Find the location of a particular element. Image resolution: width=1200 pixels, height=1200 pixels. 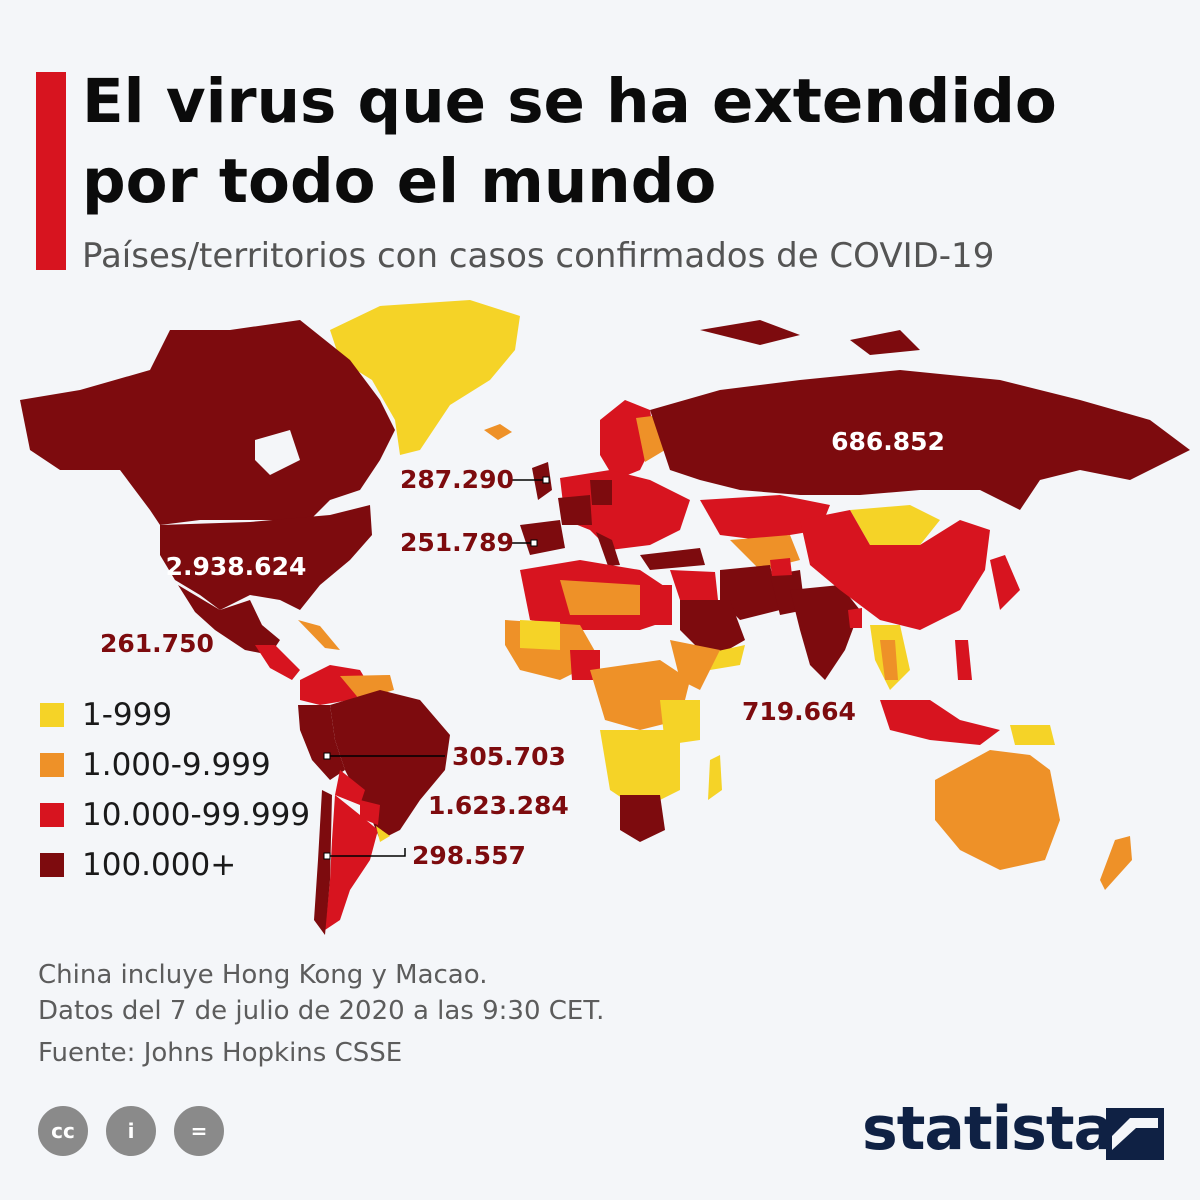

license-icons: cc i = is located at coordinates (131, 1131).